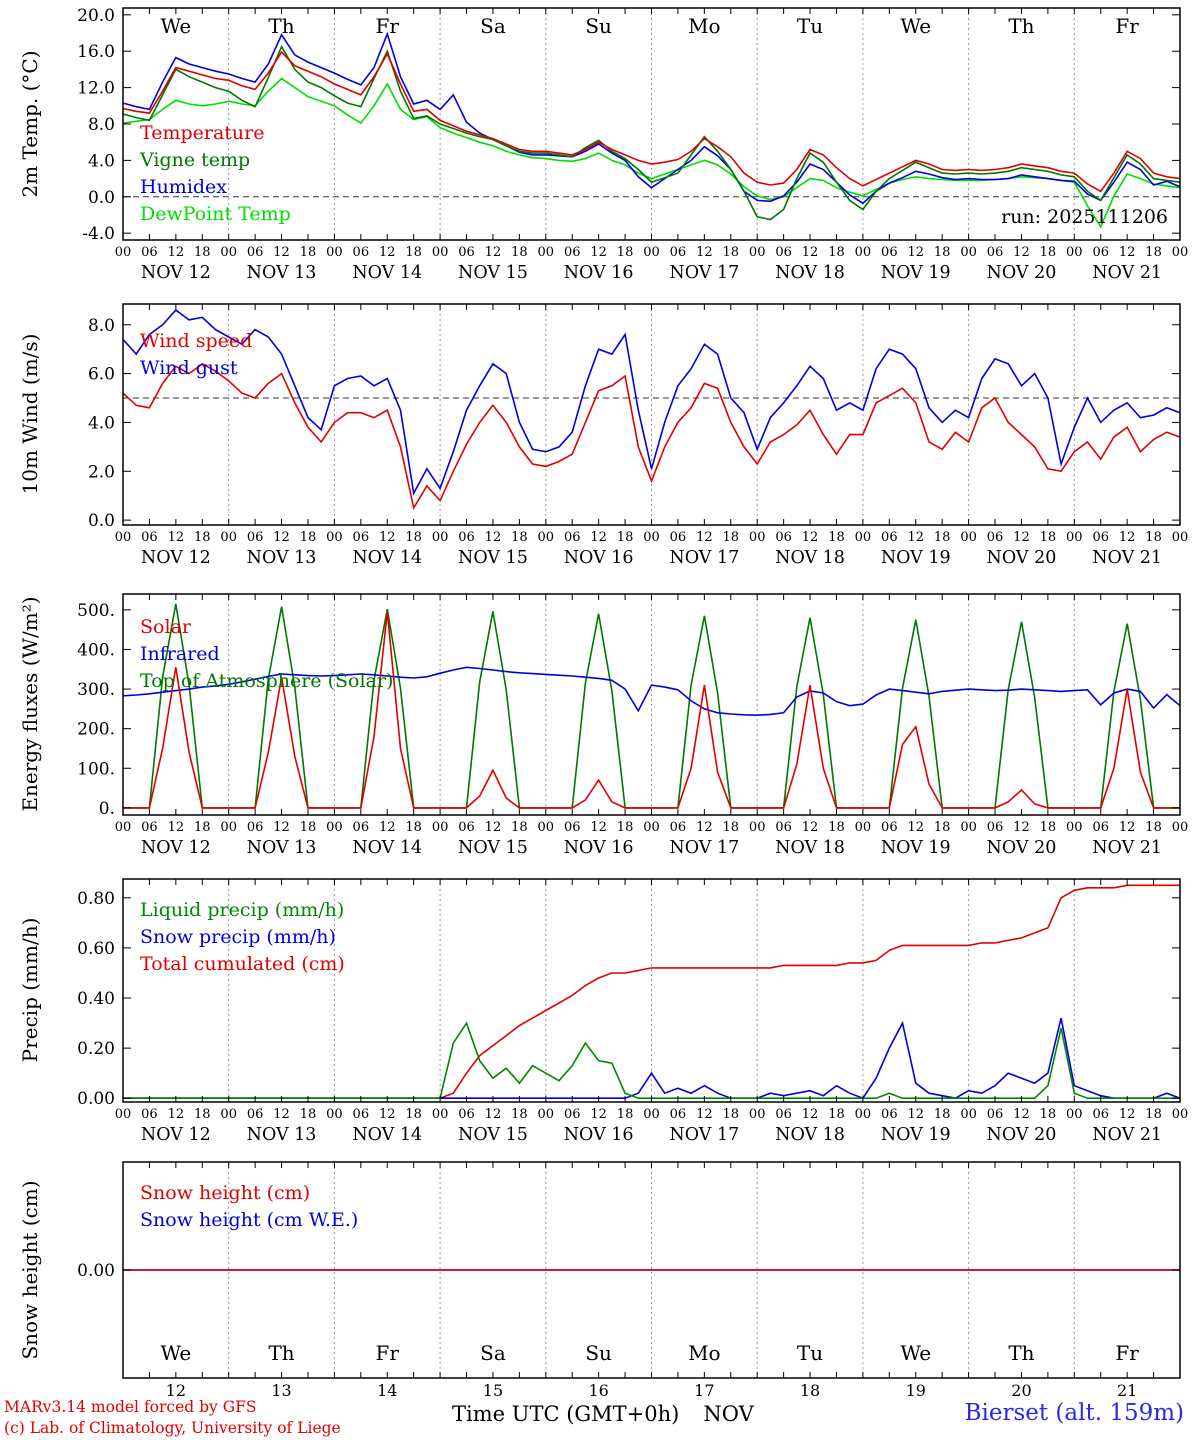 The width and height of the screenshot is (1194, 1440). Describe the element at coordinates (30, 1270) in the screenshot. I see `y-axis-label-snow: Snow height (cm)` at that location.